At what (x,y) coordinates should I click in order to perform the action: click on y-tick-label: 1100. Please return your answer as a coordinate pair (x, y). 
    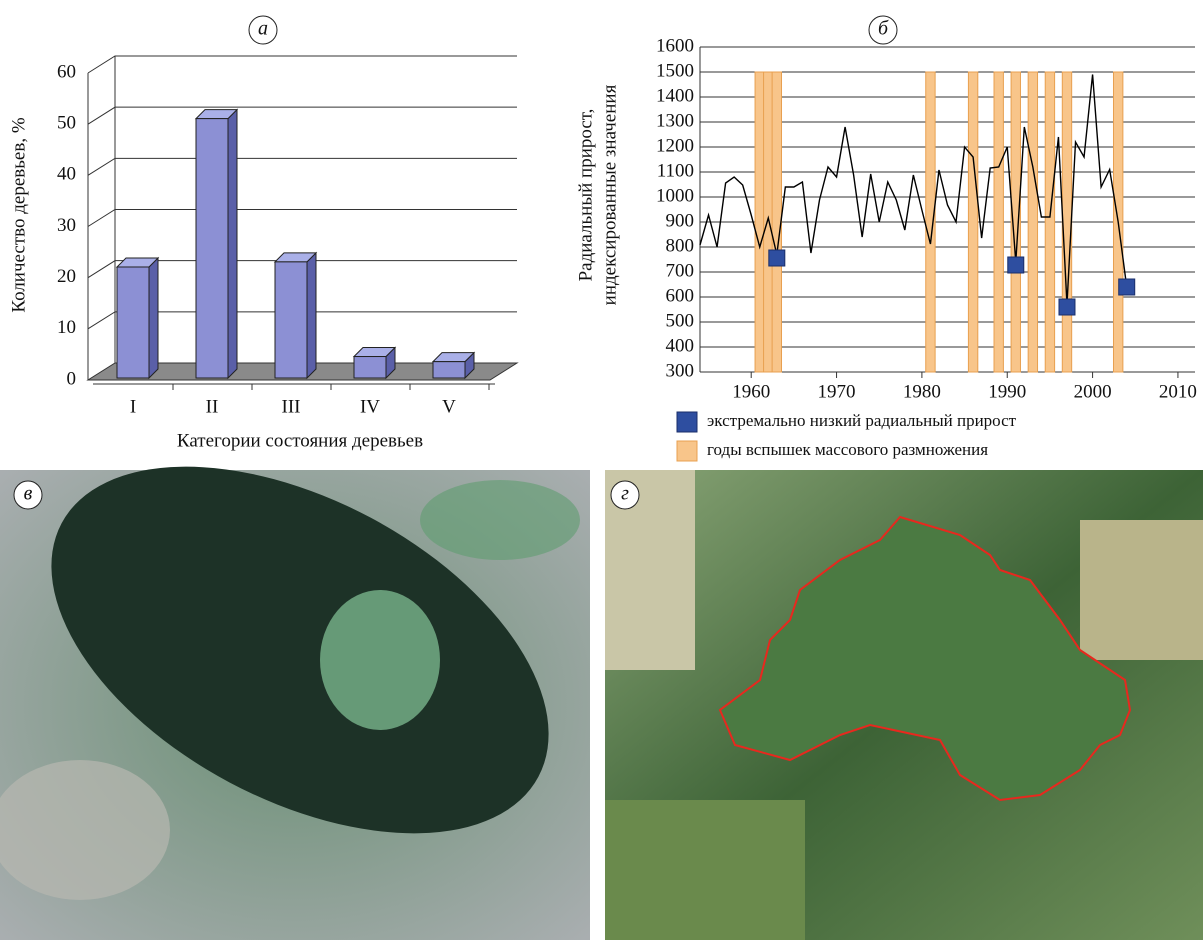
    Looking at the image, I should click on (675, 170).